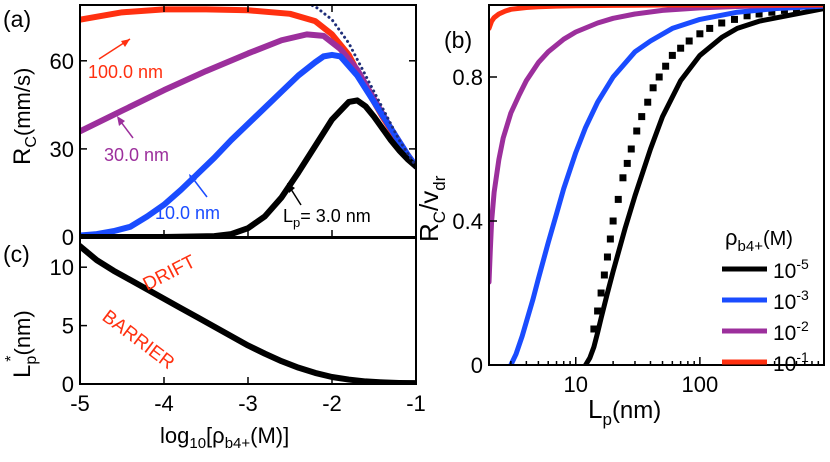 The height and width of the screenshot is (462, 830). I want to click on annotation-3nm: Lp= 3.0 nm, so click(327, 206).